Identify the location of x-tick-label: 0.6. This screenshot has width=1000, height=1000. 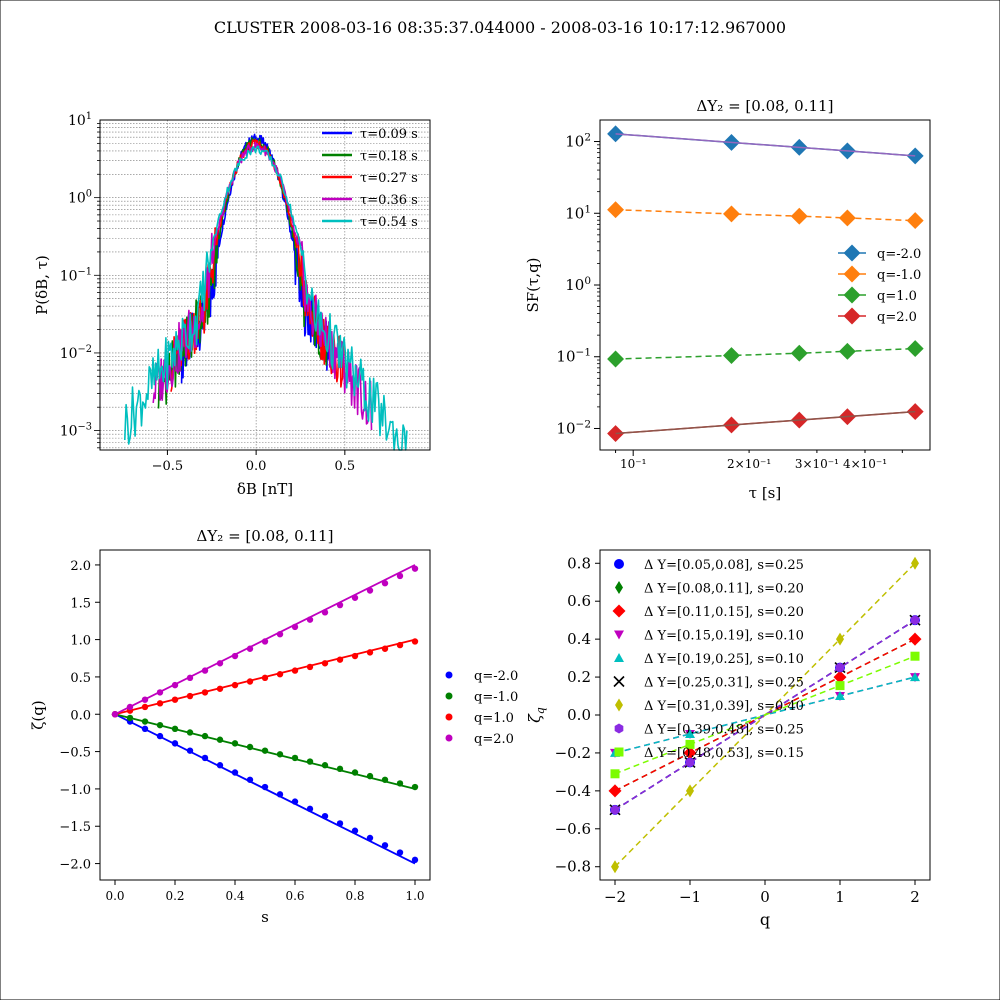
(294, 896).